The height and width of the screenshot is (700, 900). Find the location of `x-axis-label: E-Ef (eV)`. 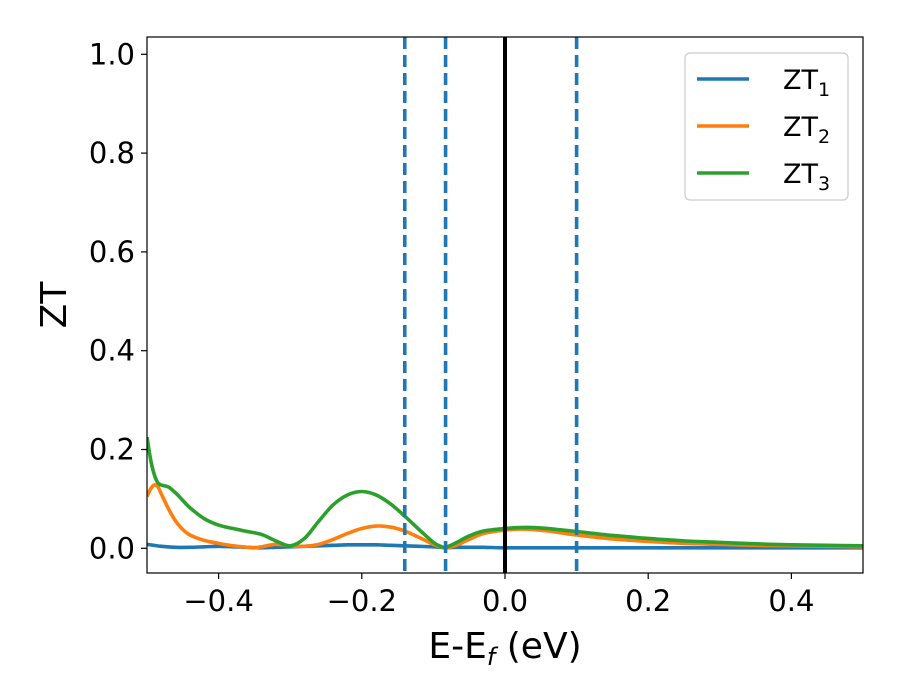

x-axis-label: E-Ef (eV) is located at coordinates (504, 648).